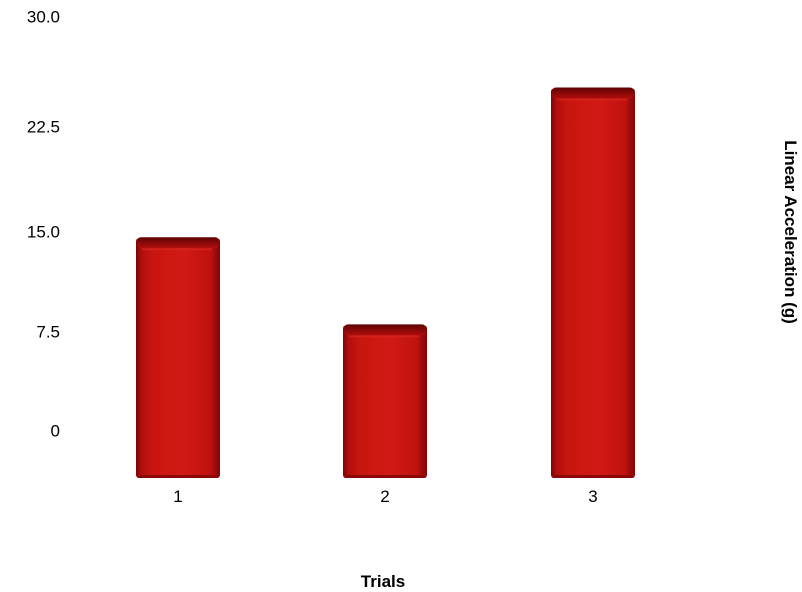  I want to click on x-axis-title: Trials, so click(383, 581).